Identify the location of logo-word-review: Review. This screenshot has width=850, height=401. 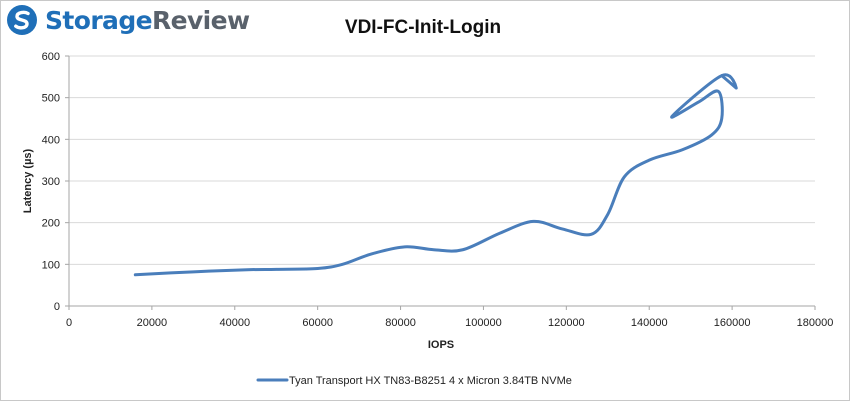
(200, 20).